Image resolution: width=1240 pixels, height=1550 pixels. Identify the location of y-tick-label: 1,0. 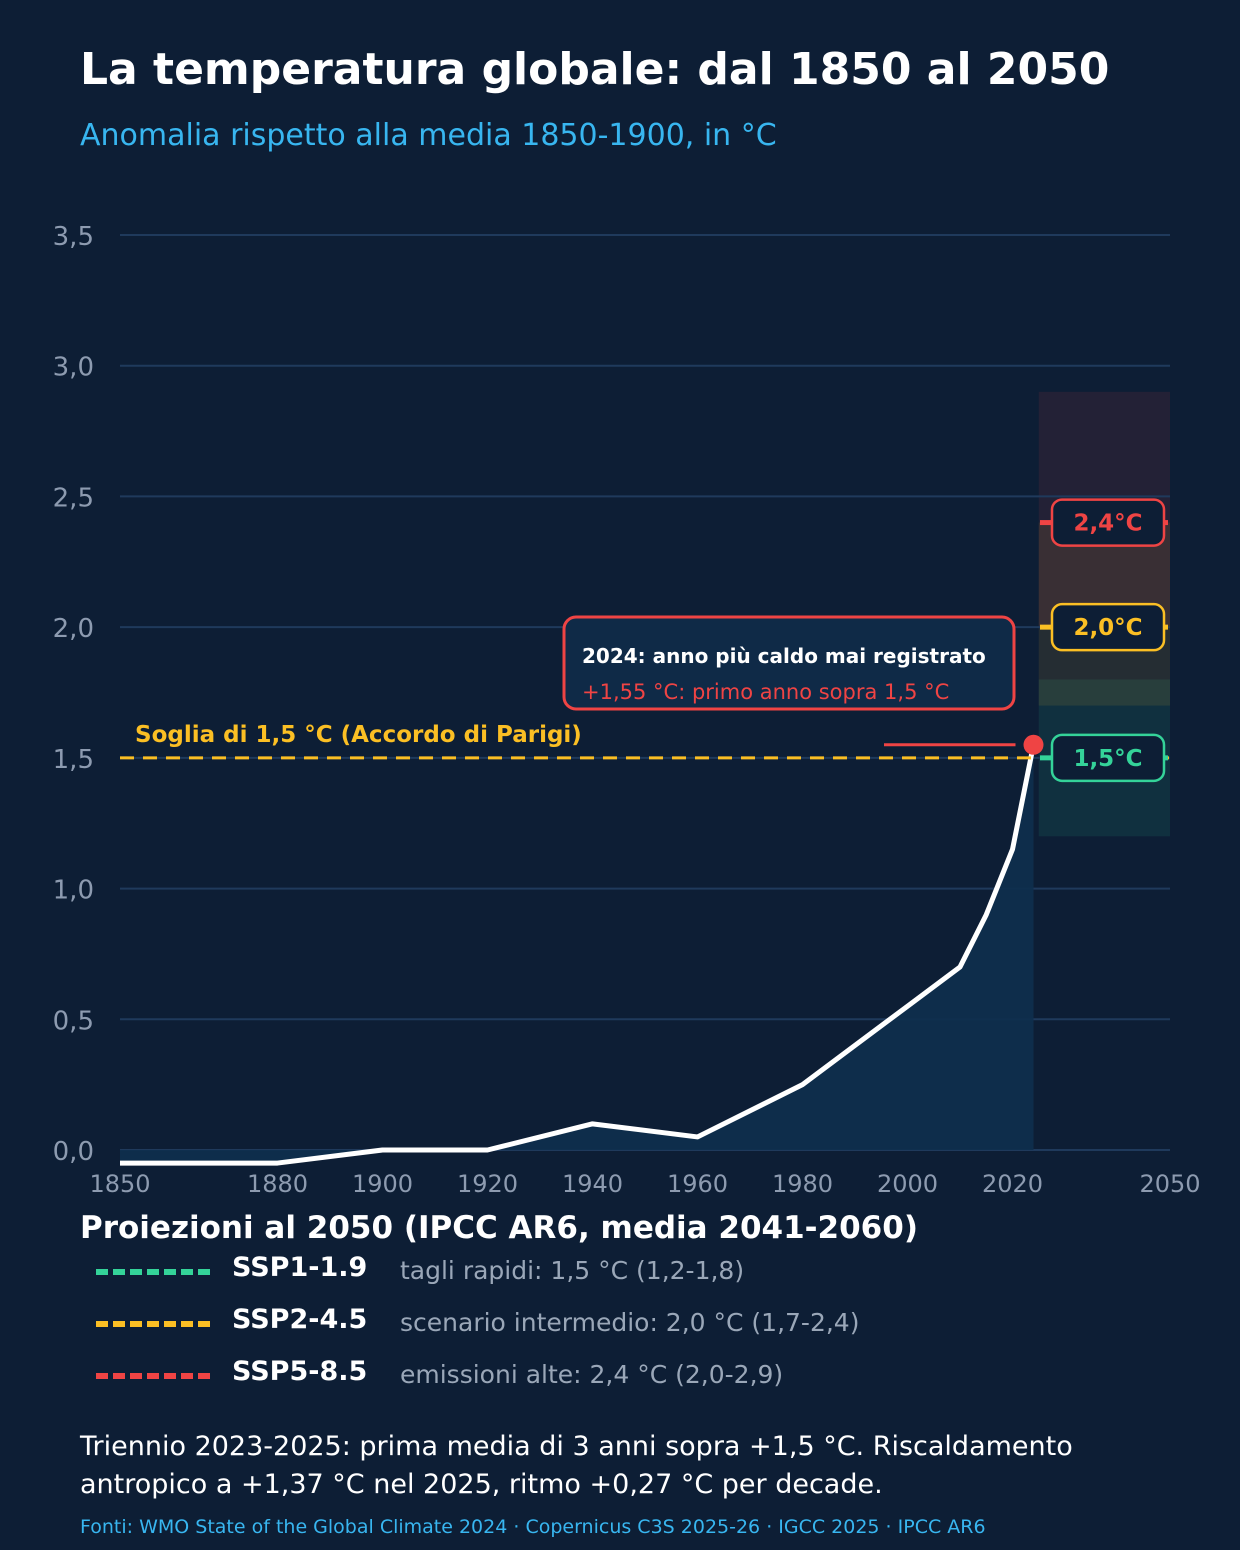
(73, 891).